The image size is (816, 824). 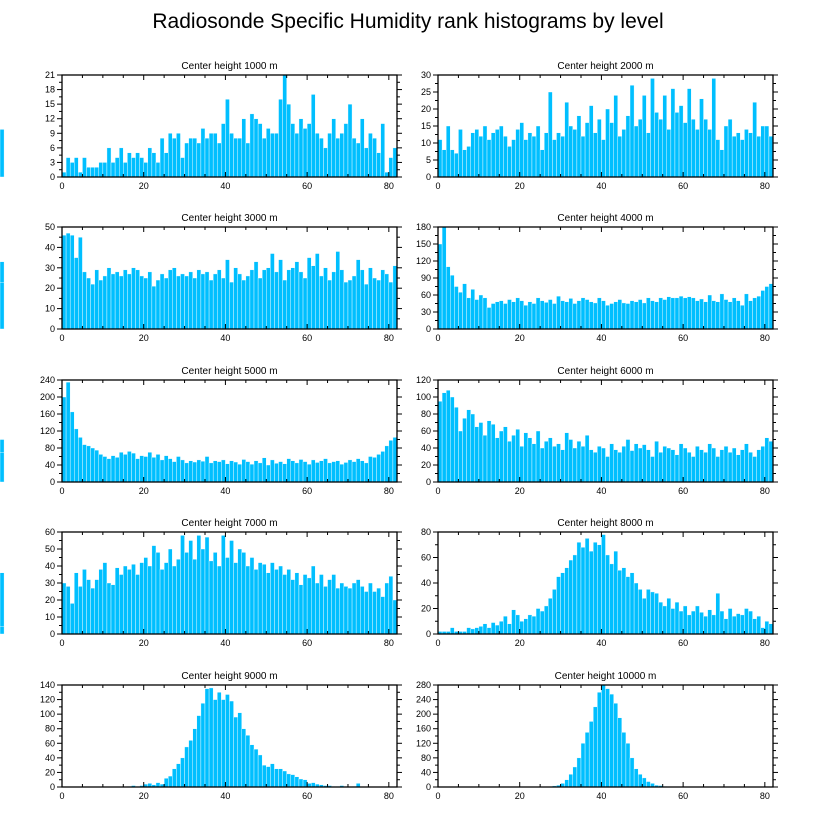 I want to click on y-tick-label: 240, so click(x=423, y=700).